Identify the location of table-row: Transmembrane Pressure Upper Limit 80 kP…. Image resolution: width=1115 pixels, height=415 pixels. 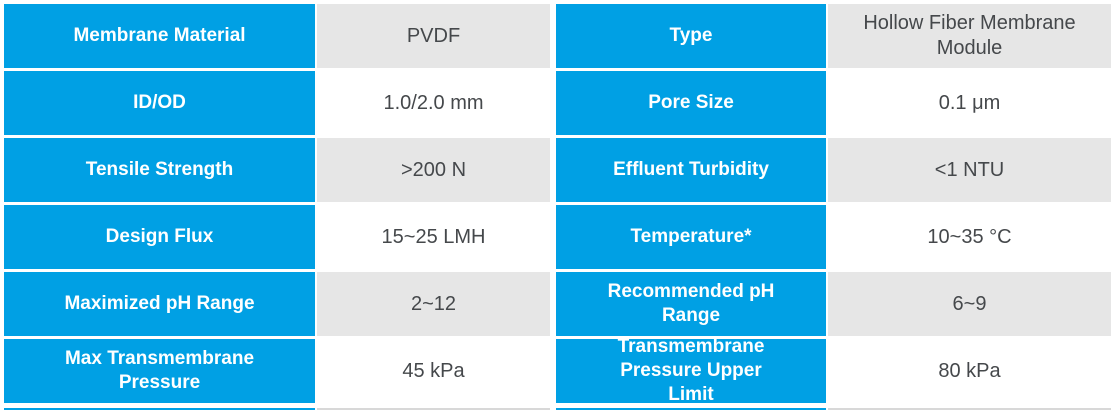
(833, 370).